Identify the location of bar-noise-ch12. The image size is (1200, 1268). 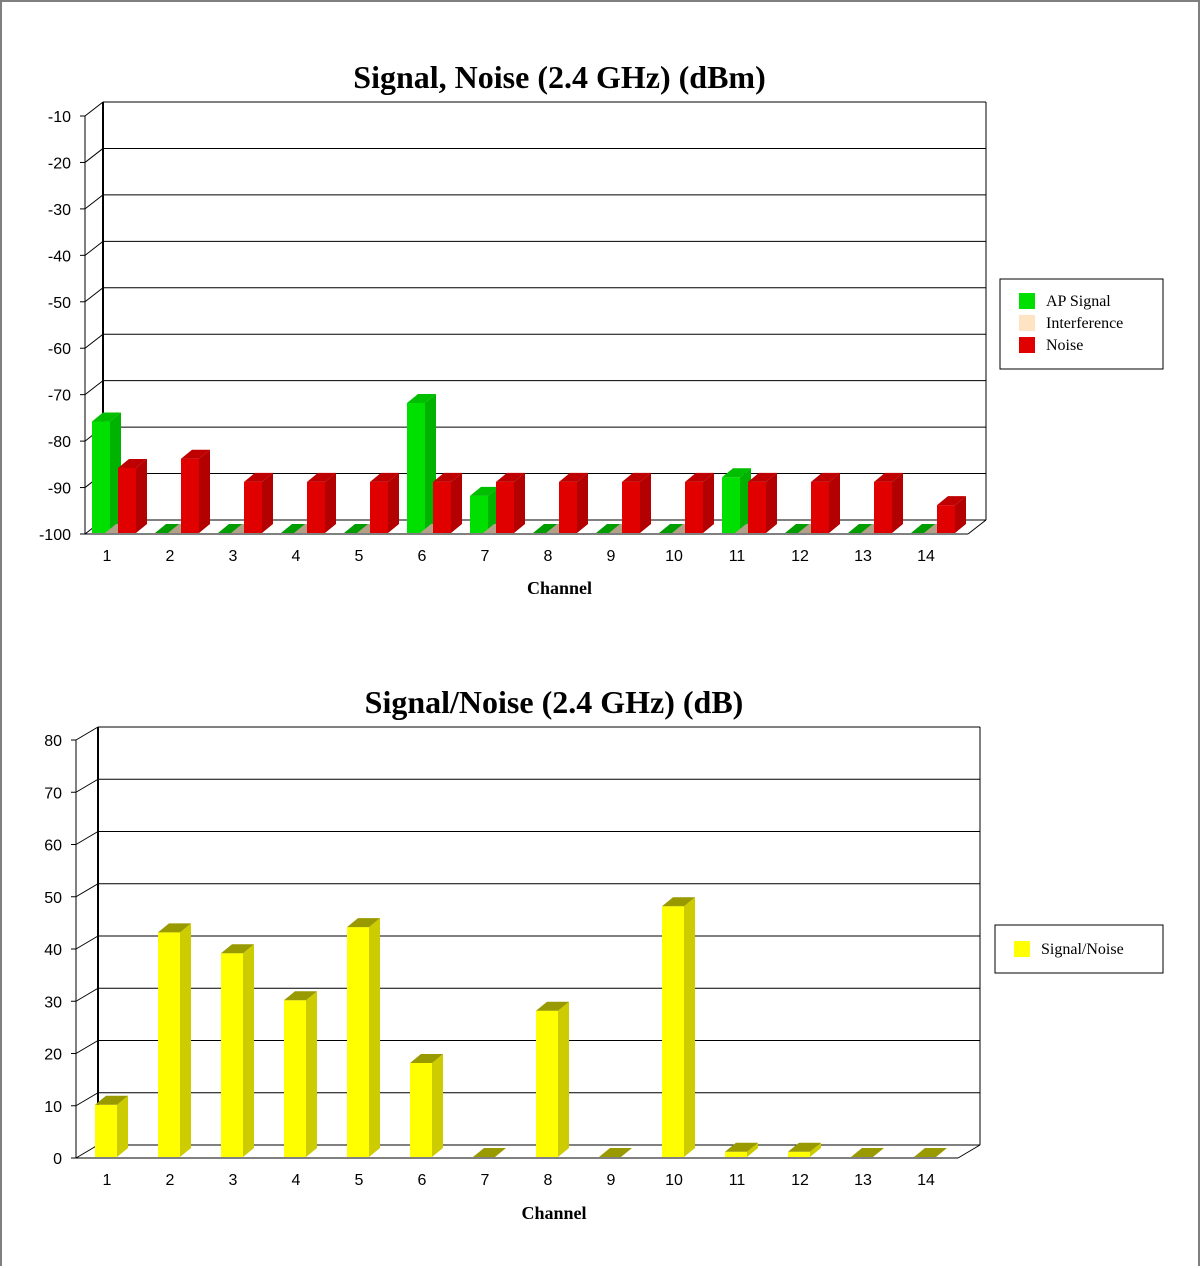
(825, 502).